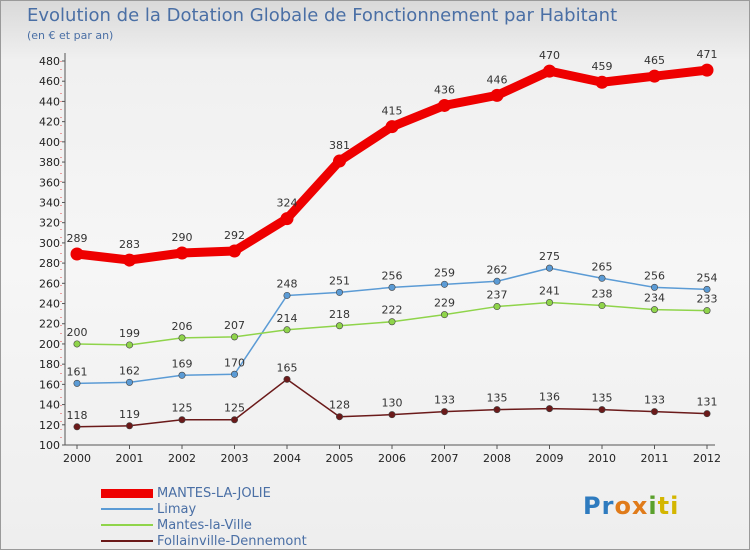 The height and width of the screenshot is (550, 750). Describe the element at coordinates (497, 458) in the screenshot. I see `x-tick-label: 2008` at that location.